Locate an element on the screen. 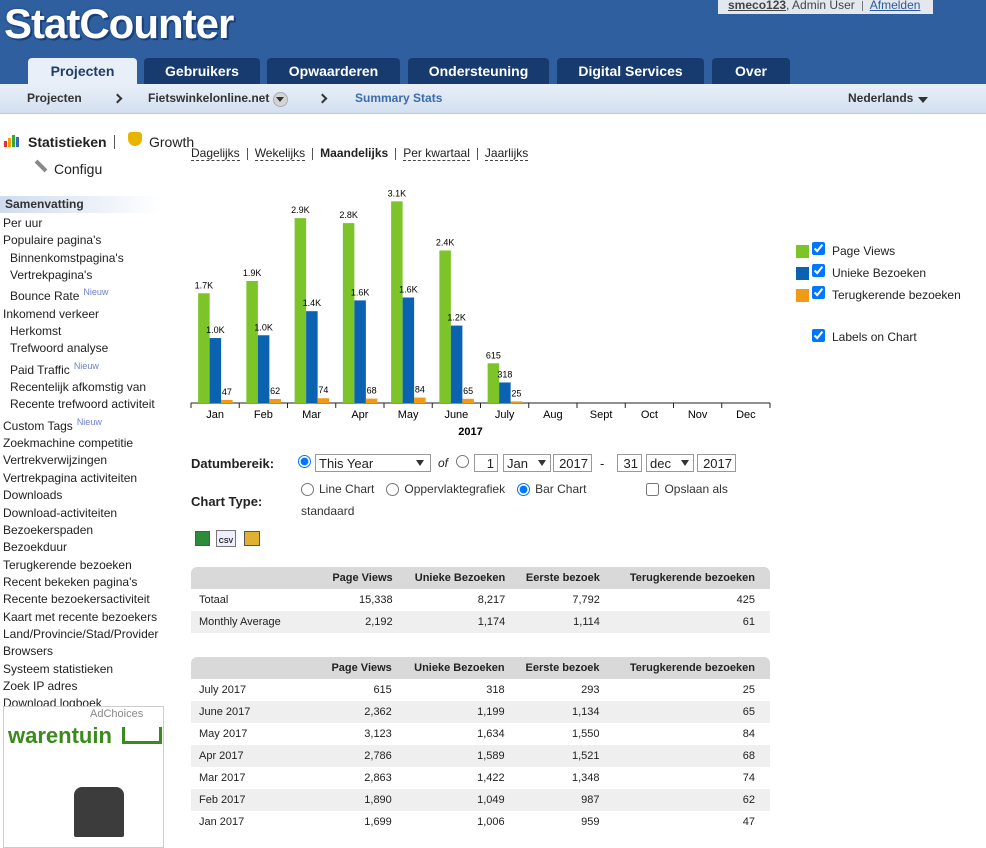  menu-item: Vertrekpagina activiteiten is located at coordinates (95, 478).